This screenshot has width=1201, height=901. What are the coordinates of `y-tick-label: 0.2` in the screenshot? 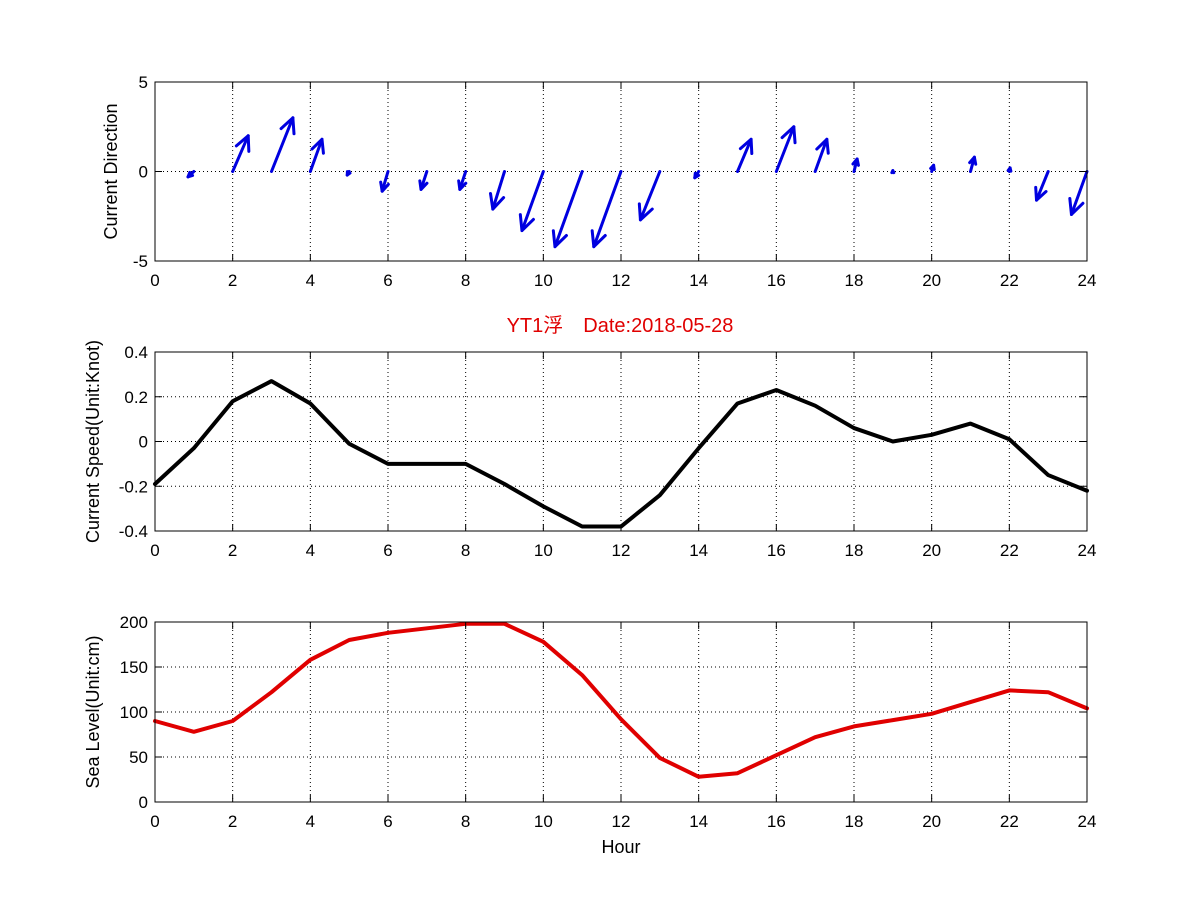 It's located at (136, 397).